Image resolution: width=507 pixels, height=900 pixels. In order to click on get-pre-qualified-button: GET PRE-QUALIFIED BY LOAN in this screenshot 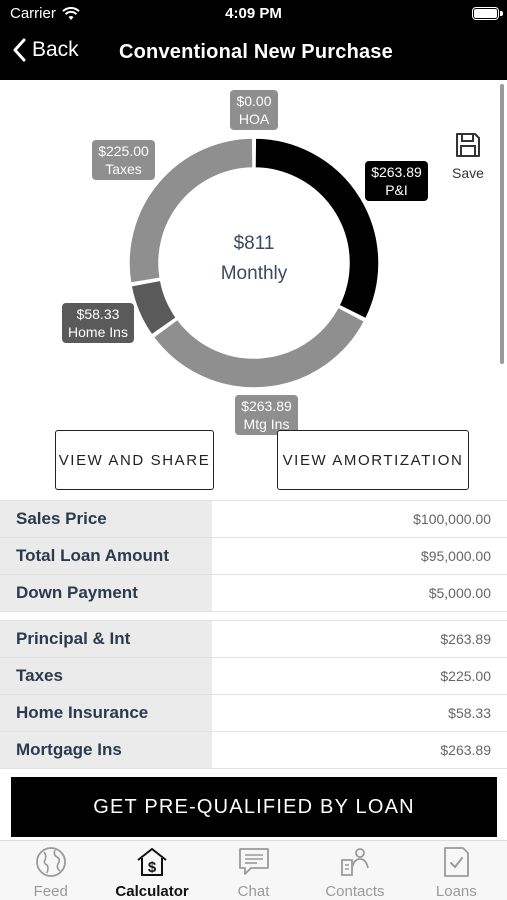, I will do `click(254, 807)`.